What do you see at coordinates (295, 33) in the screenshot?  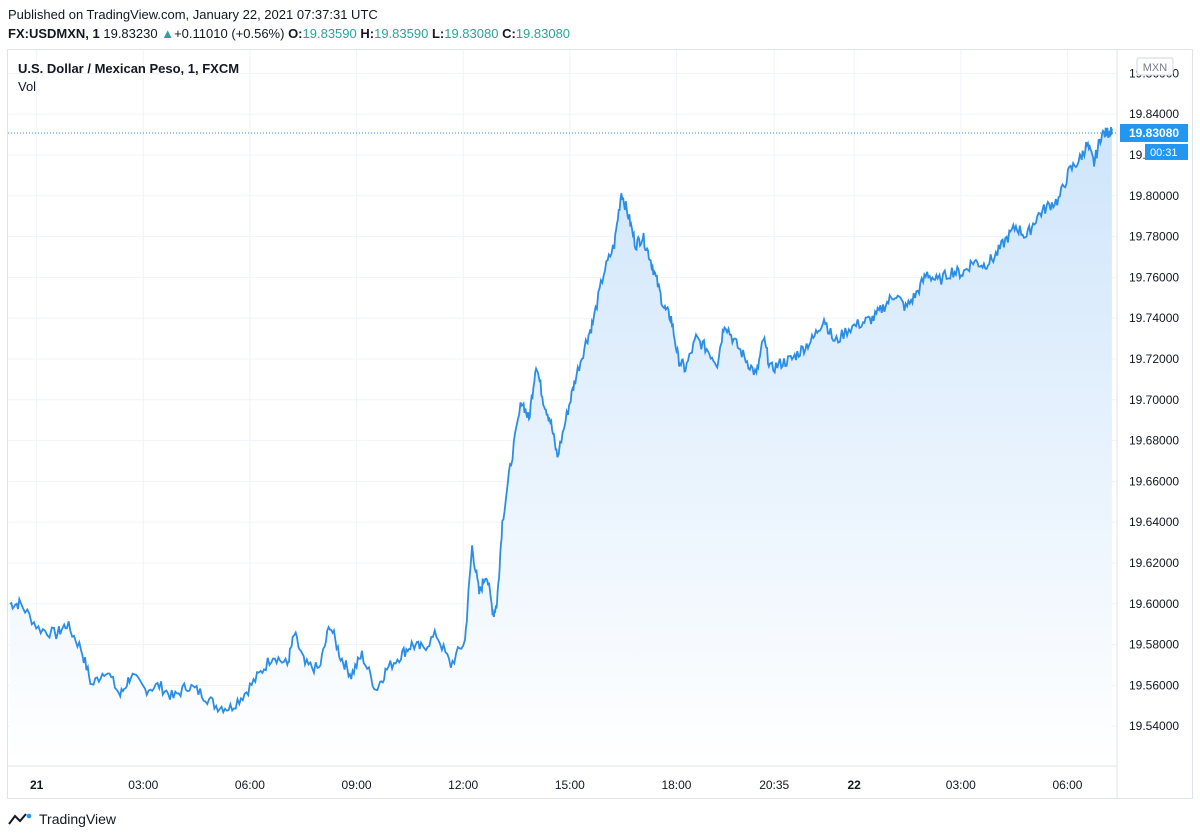 I see `open-label: O:` at bounding box center [295, 33].